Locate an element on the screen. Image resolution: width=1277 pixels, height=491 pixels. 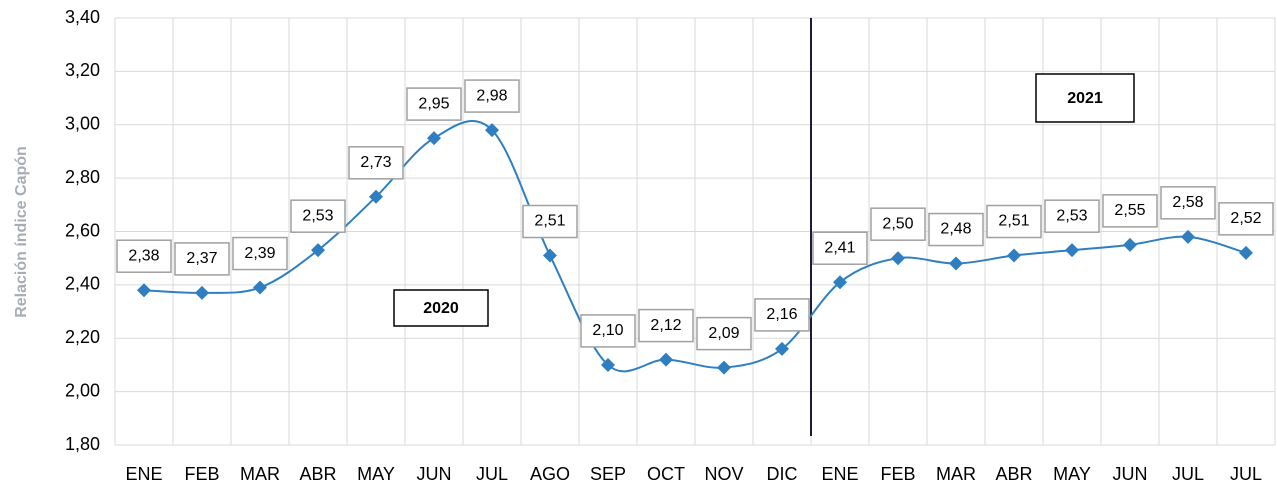
value-label: 2,58 is located at coordinates (1187, 202).